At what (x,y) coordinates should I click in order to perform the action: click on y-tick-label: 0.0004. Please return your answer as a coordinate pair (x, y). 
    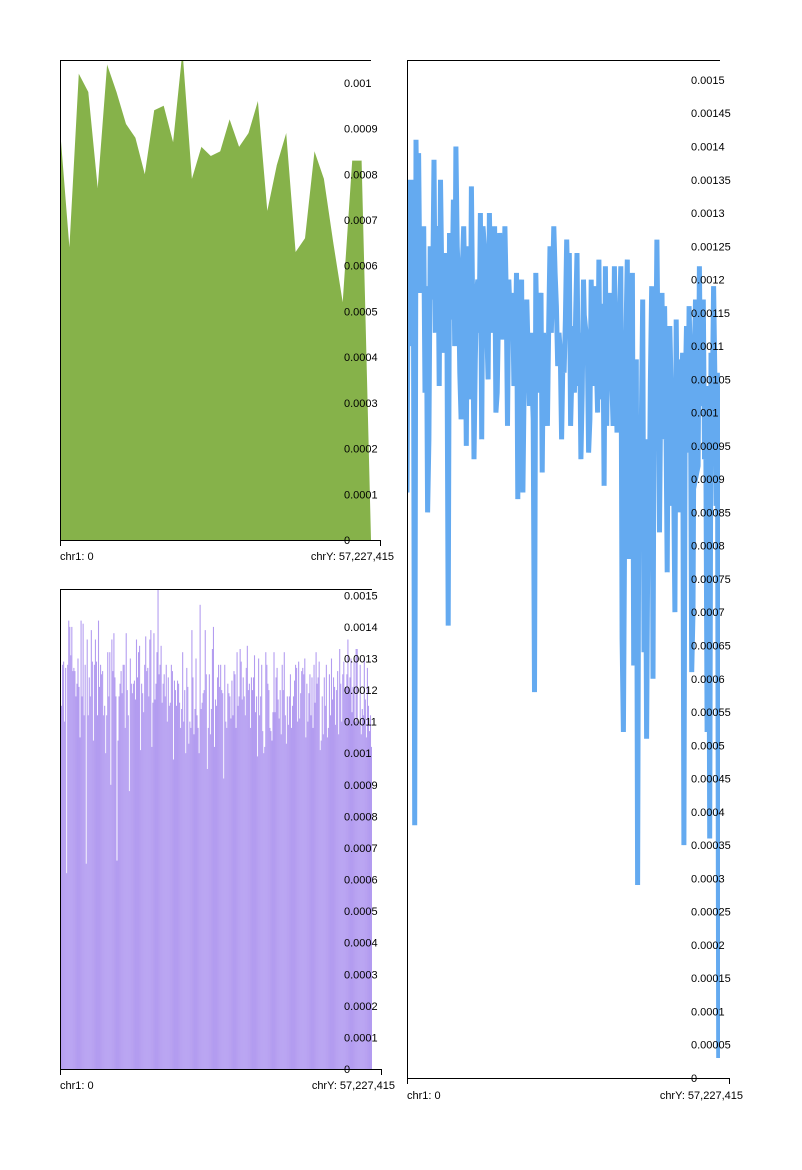
    Looking at the image, I should click on (708, 813).